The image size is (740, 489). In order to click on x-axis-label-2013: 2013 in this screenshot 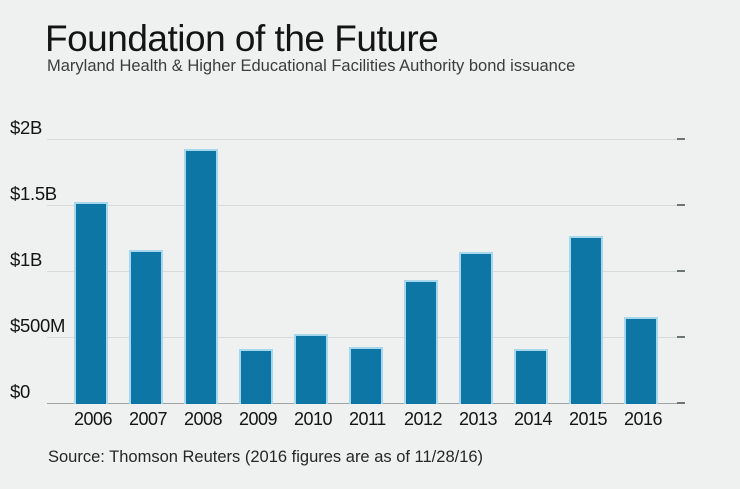, I will do `click(478, 419)`.